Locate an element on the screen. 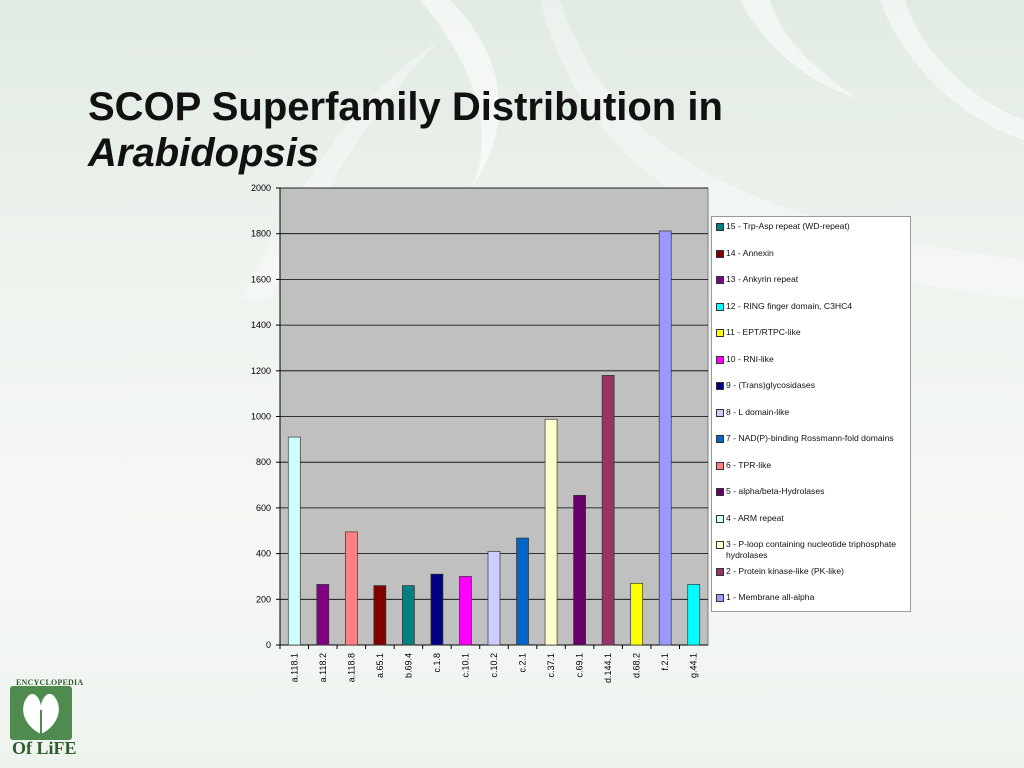 Image resolution: width=1024 pixels, height=768 pixels. bar-a.118.2 is located at coordinates (323, 615).